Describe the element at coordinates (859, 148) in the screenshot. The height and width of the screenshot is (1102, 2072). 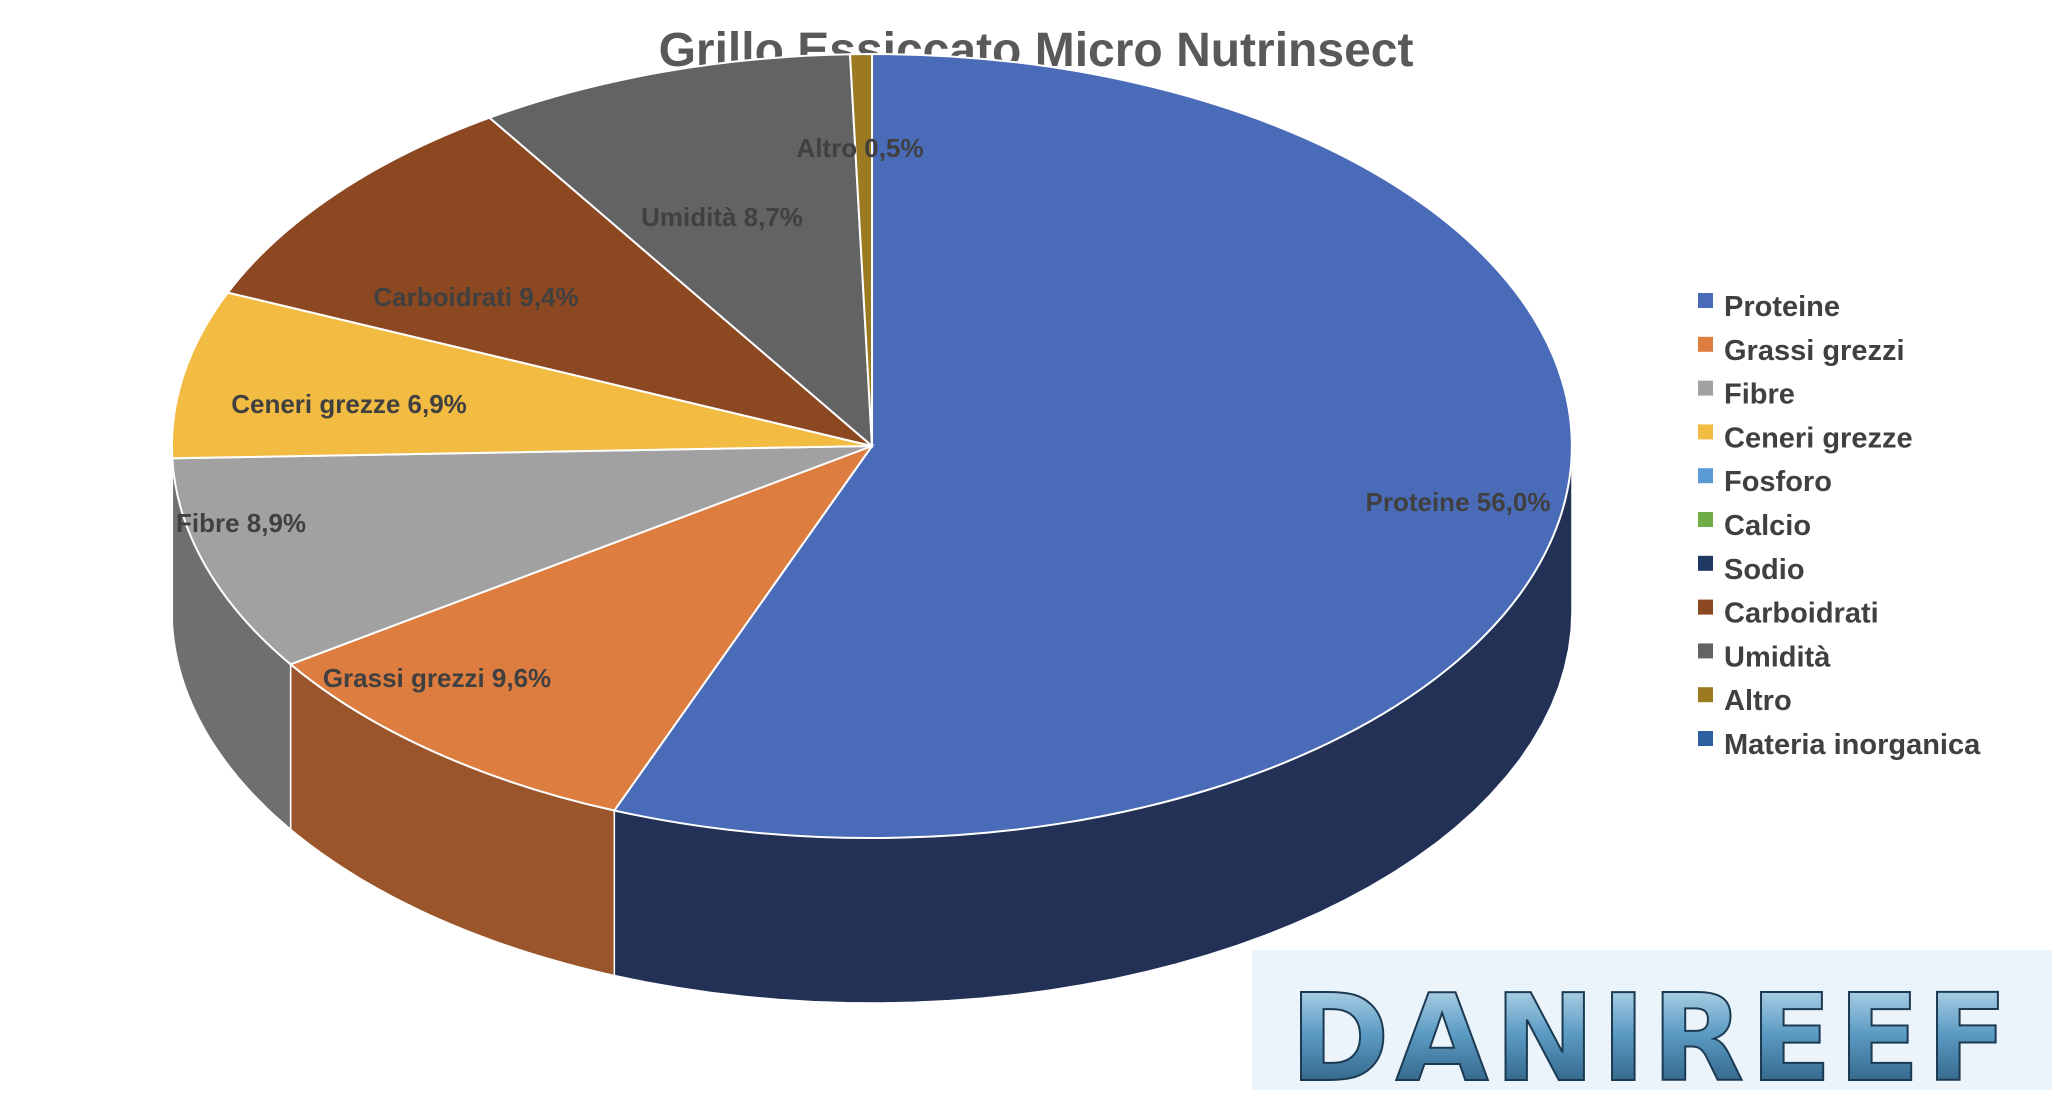
I see `data-label-altro: Altro 0,5%` at that location.